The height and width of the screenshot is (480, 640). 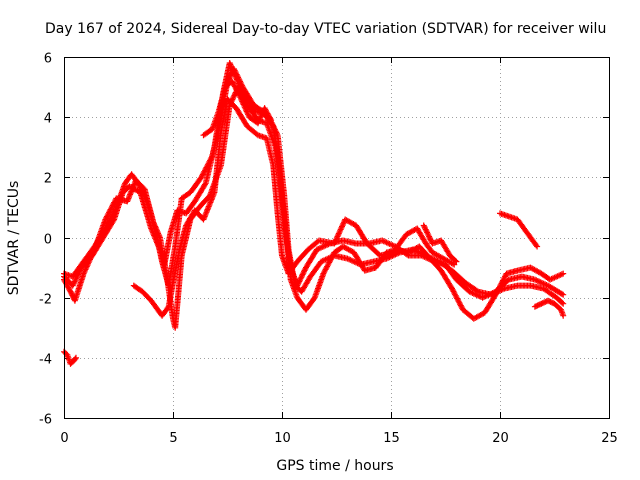 I want to click on x-axis-label: GPS time / hours, so click(x=334, y=466).